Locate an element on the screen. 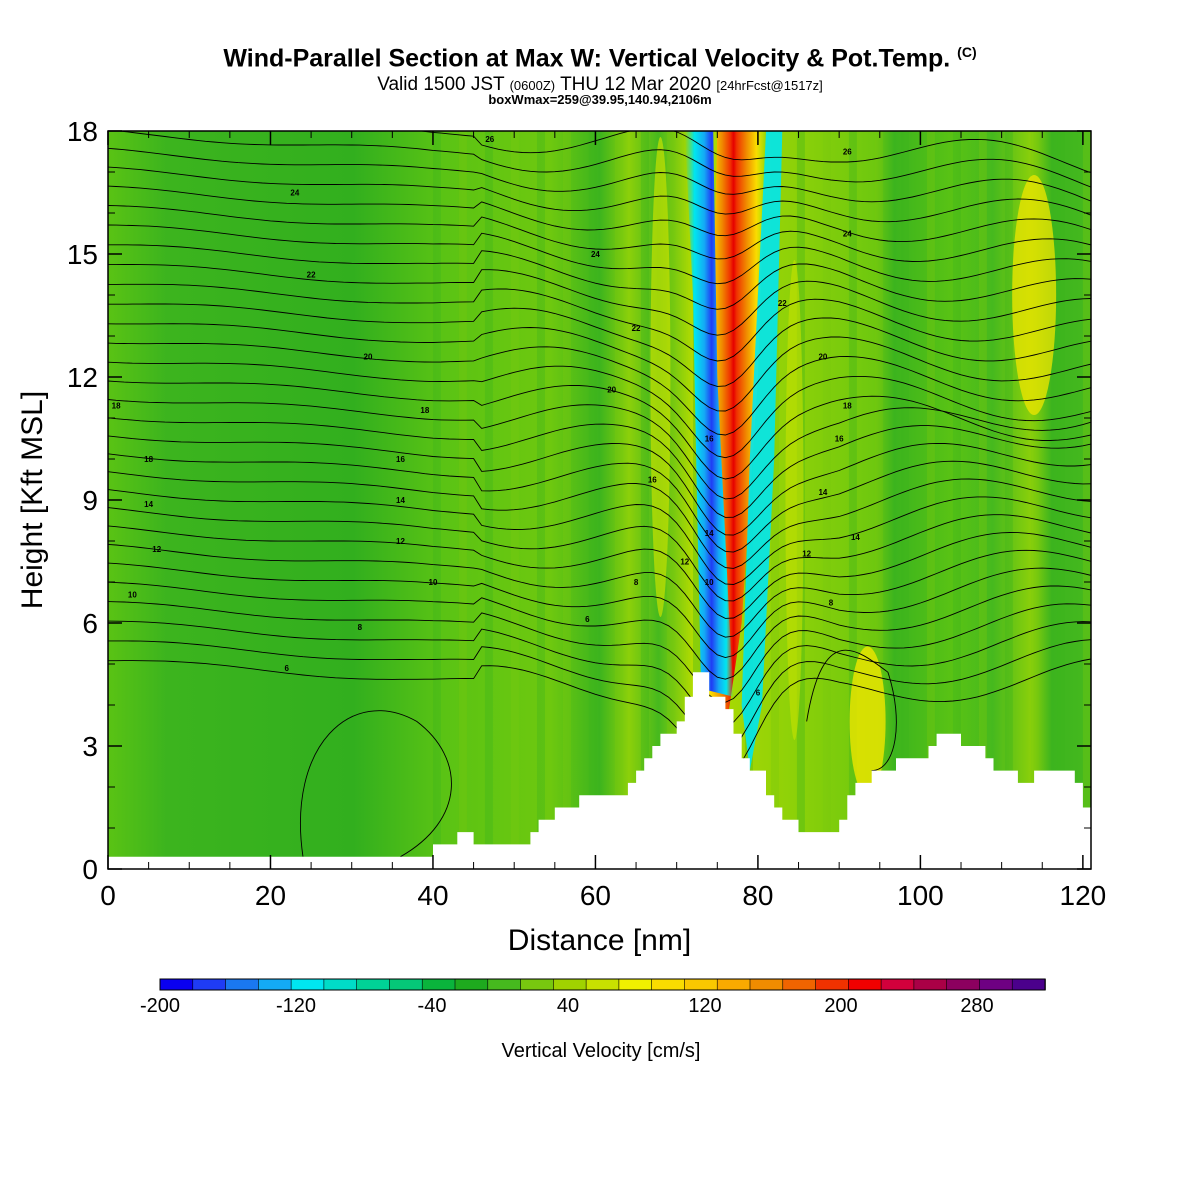  contour-label: 8 is located at coordinates (831, 603).